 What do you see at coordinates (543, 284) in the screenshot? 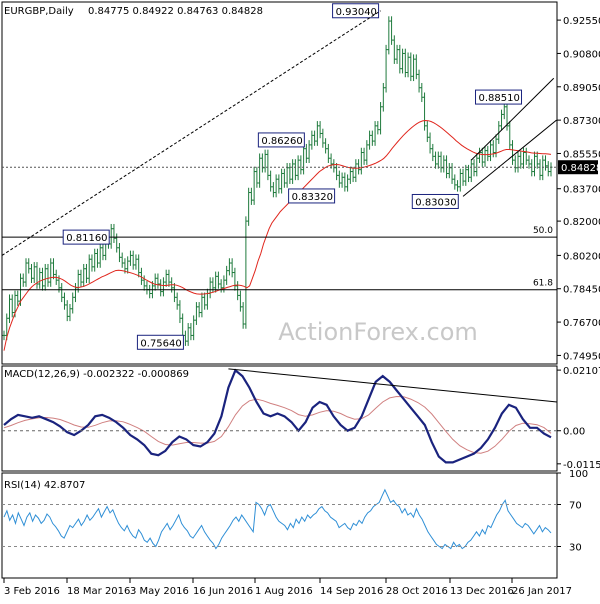
I see `fib-level-label: 61.8` at bounding box center [543, 284].